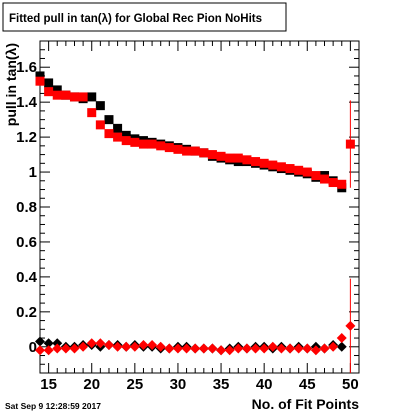 The width and height of the screenshot is (400, 414). Describe the element at coordinates (11, 84) in the screenshot. I see `y-axis-title: pull in tan(λ)` at that location.